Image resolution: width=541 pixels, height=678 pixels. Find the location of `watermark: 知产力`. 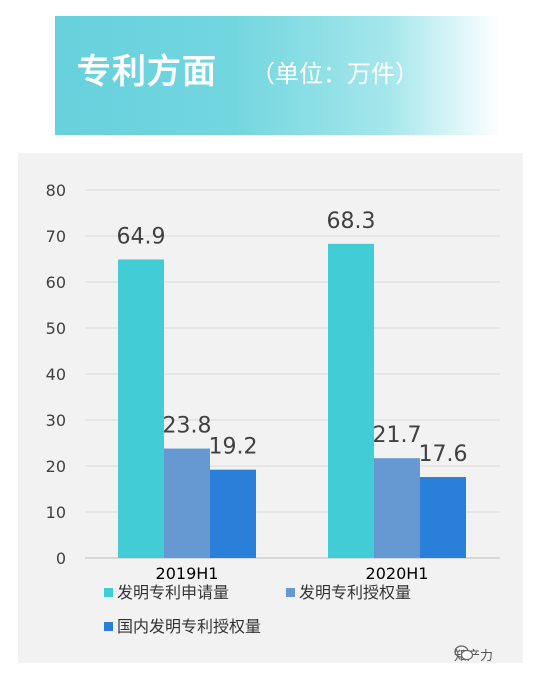

watermark: 知产力 is located at coordinates (473, 654).